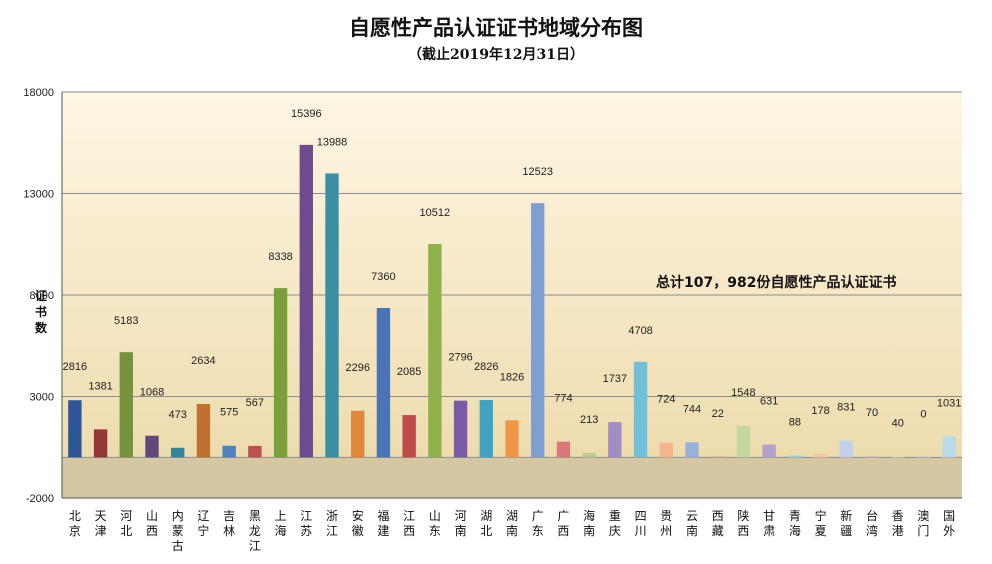  What do you see at coordinates (563, 399) in the screenshot?
I see `data-label: 774` at bounding box center [563, 399].